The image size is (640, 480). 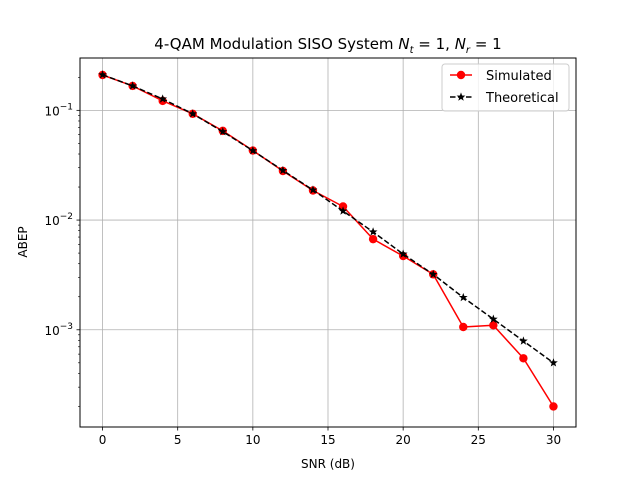 I want to click on legend-box, so click(x=505, y=87).